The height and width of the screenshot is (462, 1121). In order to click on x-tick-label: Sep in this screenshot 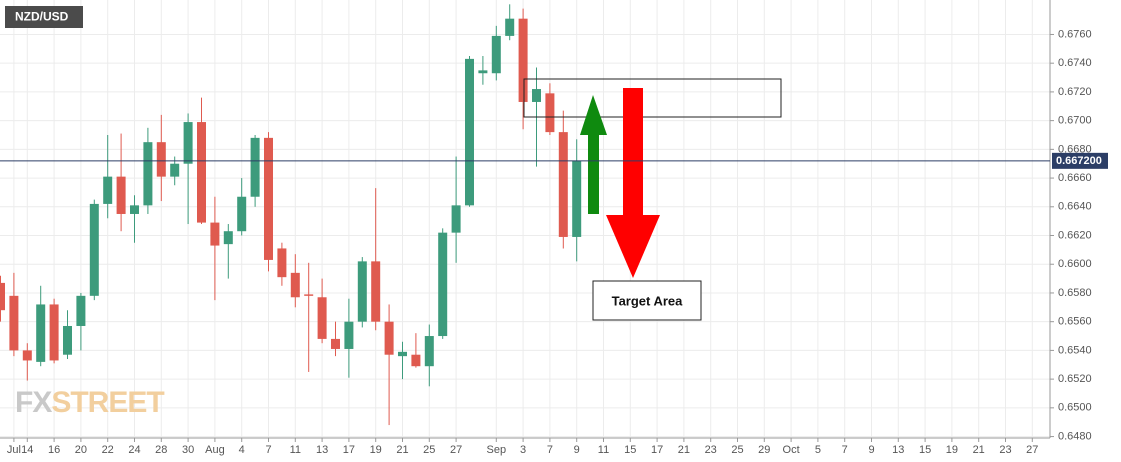, I will do `click(497, 450)`.